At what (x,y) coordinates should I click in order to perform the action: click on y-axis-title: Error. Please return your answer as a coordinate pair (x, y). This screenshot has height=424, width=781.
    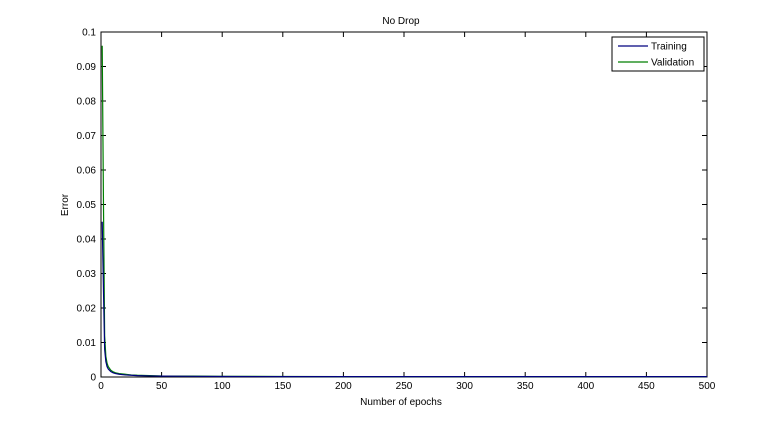
    Looking at the image, I should click on (65, 204).